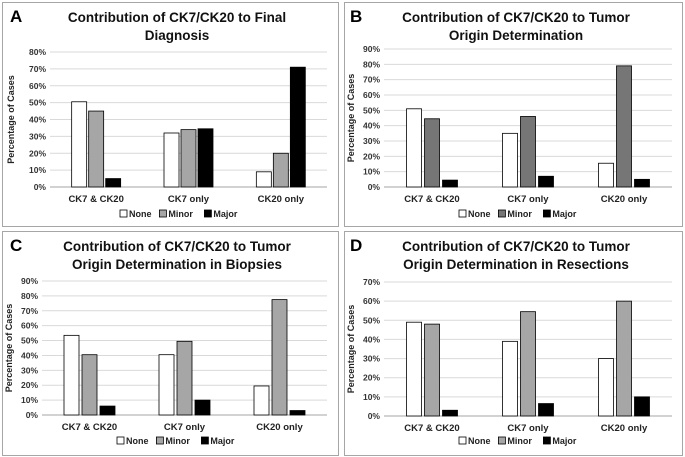 The width and height of the screenshot is (685, 457). I want to click on y-tick-label-a: 30%, so click(37, 136).